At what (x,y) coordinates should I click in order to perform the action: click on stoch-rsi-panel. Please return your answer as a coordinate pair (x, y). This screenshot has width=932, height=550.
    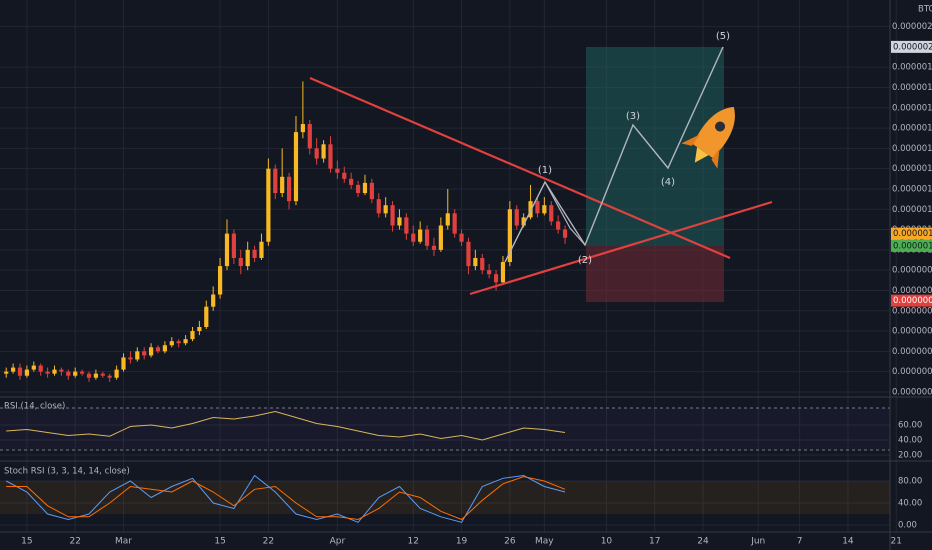
    Looking at the image, I should click on (445, 498).